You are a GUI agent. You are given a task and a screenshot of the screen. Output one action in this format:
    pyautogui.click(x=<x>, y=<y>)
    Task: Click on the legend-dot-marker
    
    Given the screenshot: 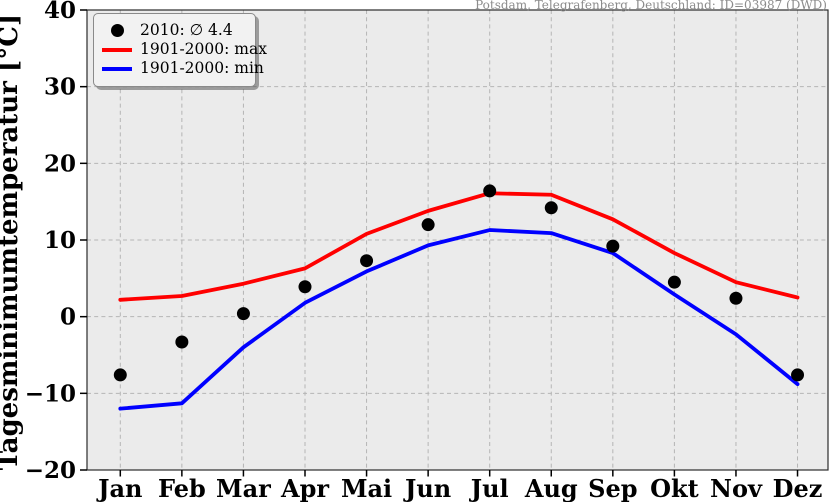 What is the action you would take?
    pyautogui.click(x=117, y=30)
    